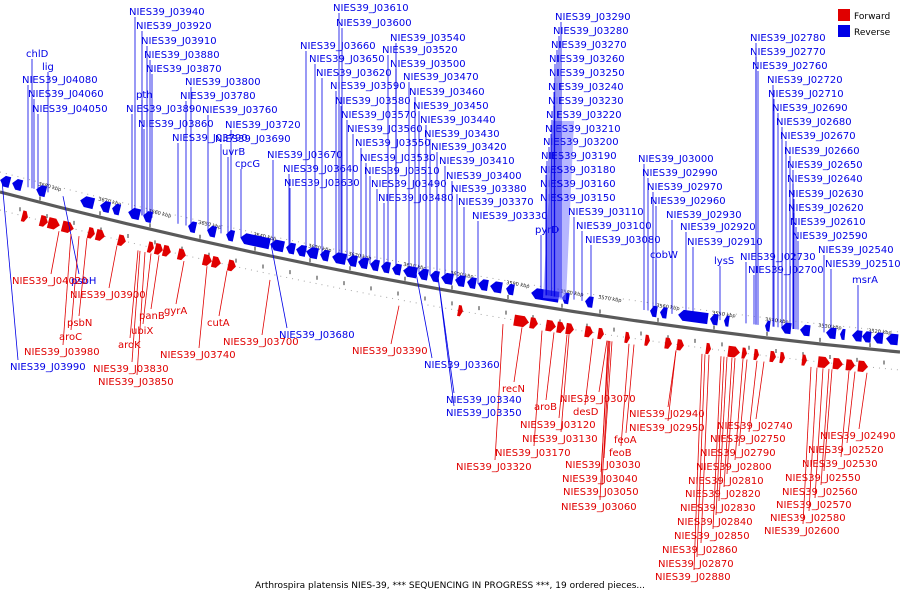 This screenshot has height=600, width=900. Describe the element at coordinates (723, 494) in the screenshot. I see `forward-gene-label: NIES39_J02820` at that location.